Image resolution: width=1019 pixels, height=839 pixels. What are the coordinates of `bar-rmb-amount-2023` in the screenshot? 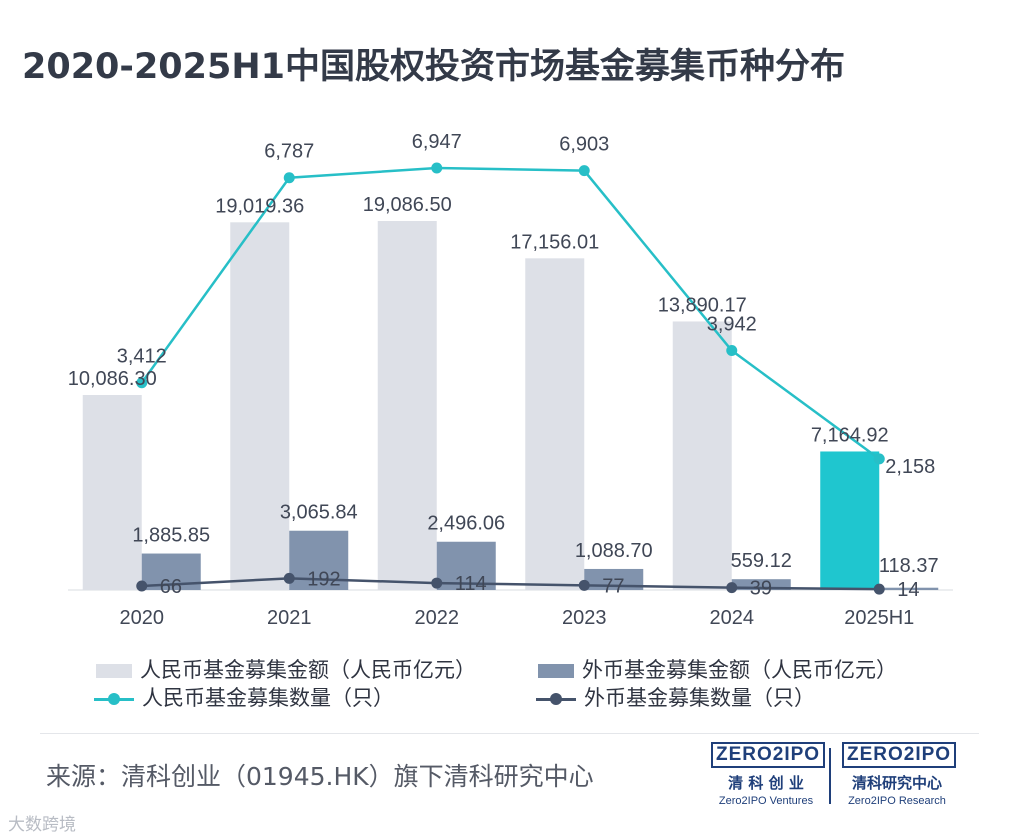 It's located at (555, 424).